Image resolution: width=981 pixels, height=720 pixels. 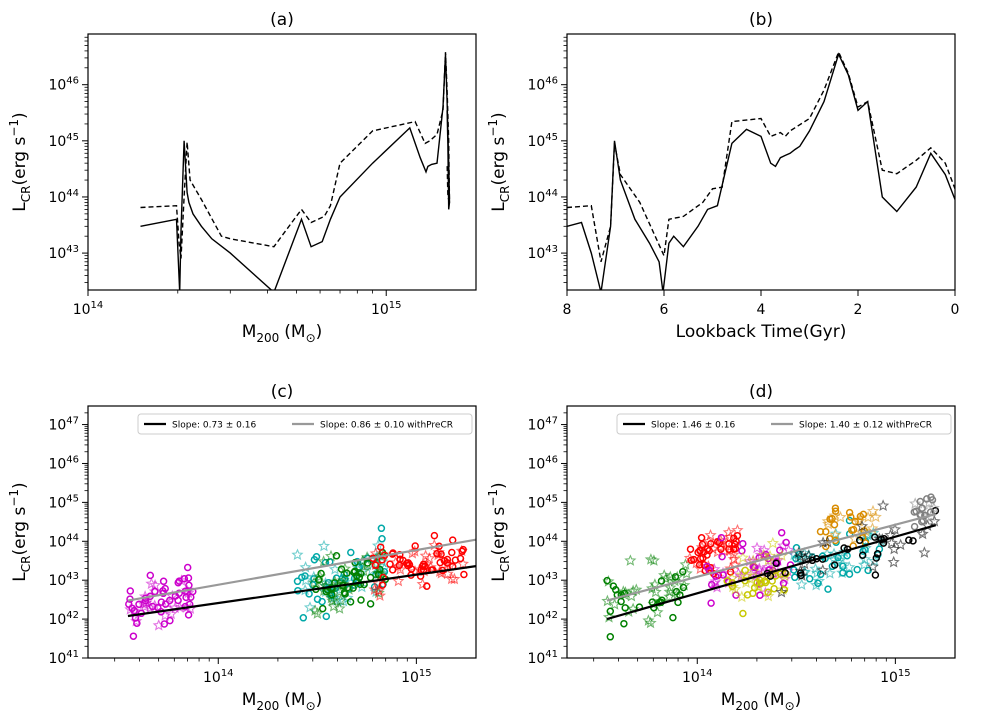 I want to click on y-tick-label: 1043, so click(x=63, y=580).